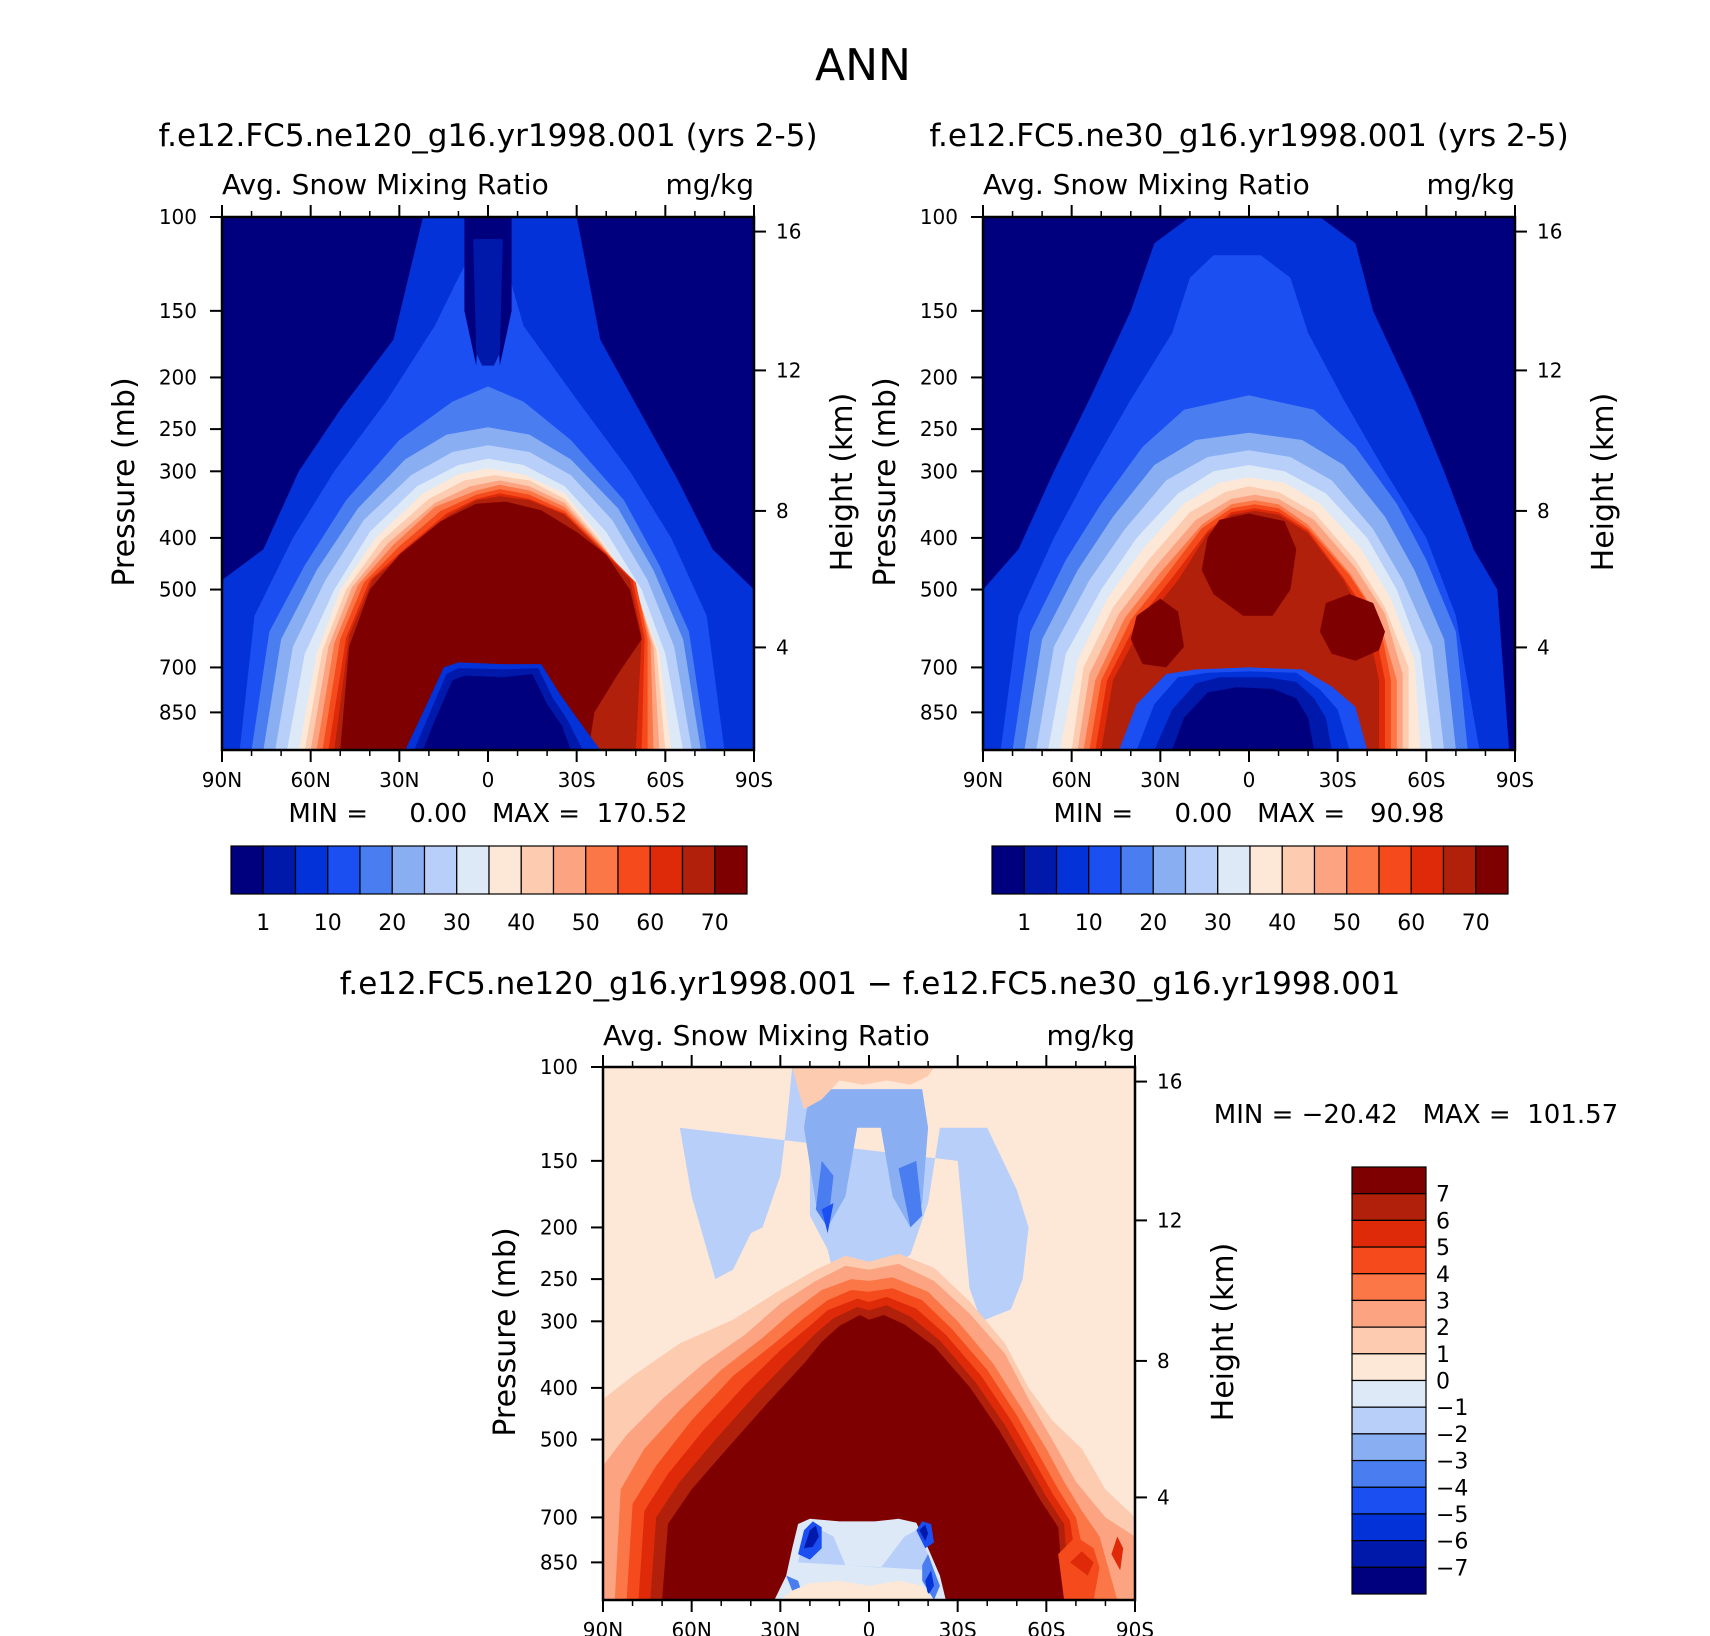 Image resolution: width=1710 pixels, height=1636 pixels. I want to click on colorbar-label: 70, so click(1476, 923).